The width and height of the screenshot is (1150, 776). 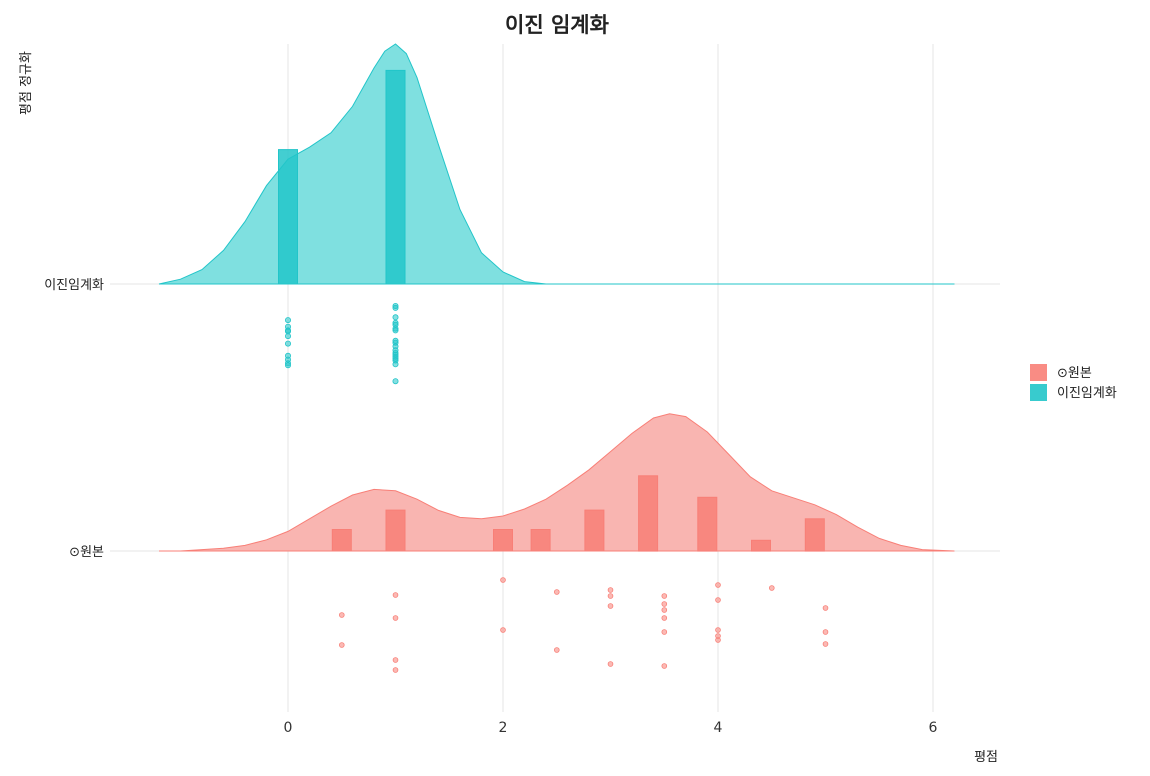 I want to click on x-axis-label: 평점, so click(x=986, y=757).